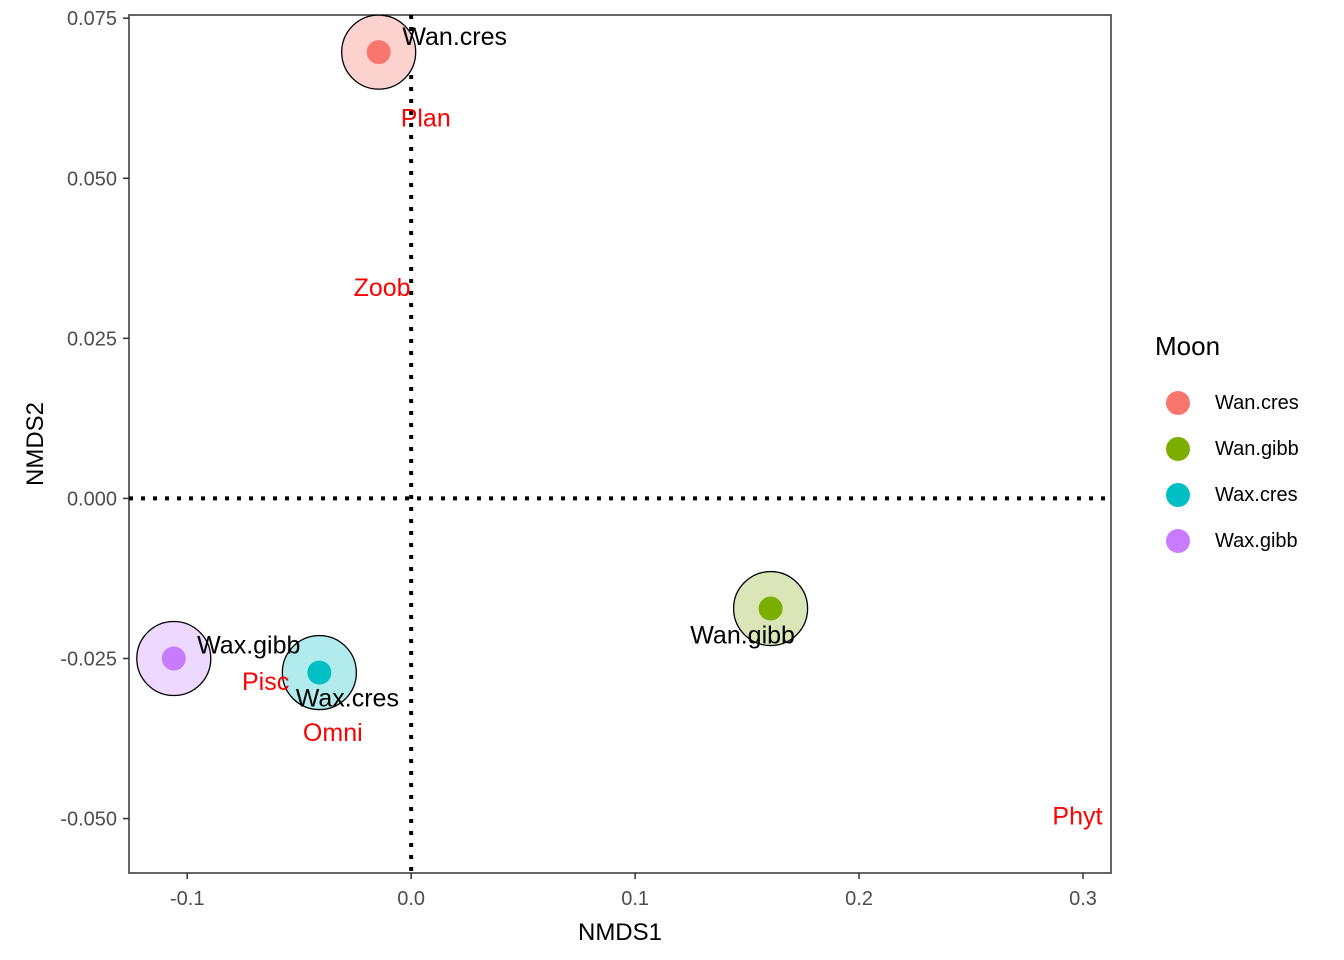  What do you see at coordinates (859, 899) in the screenshot?
I see `x-tick-label: 0.2` at bounding box center [859, 899].